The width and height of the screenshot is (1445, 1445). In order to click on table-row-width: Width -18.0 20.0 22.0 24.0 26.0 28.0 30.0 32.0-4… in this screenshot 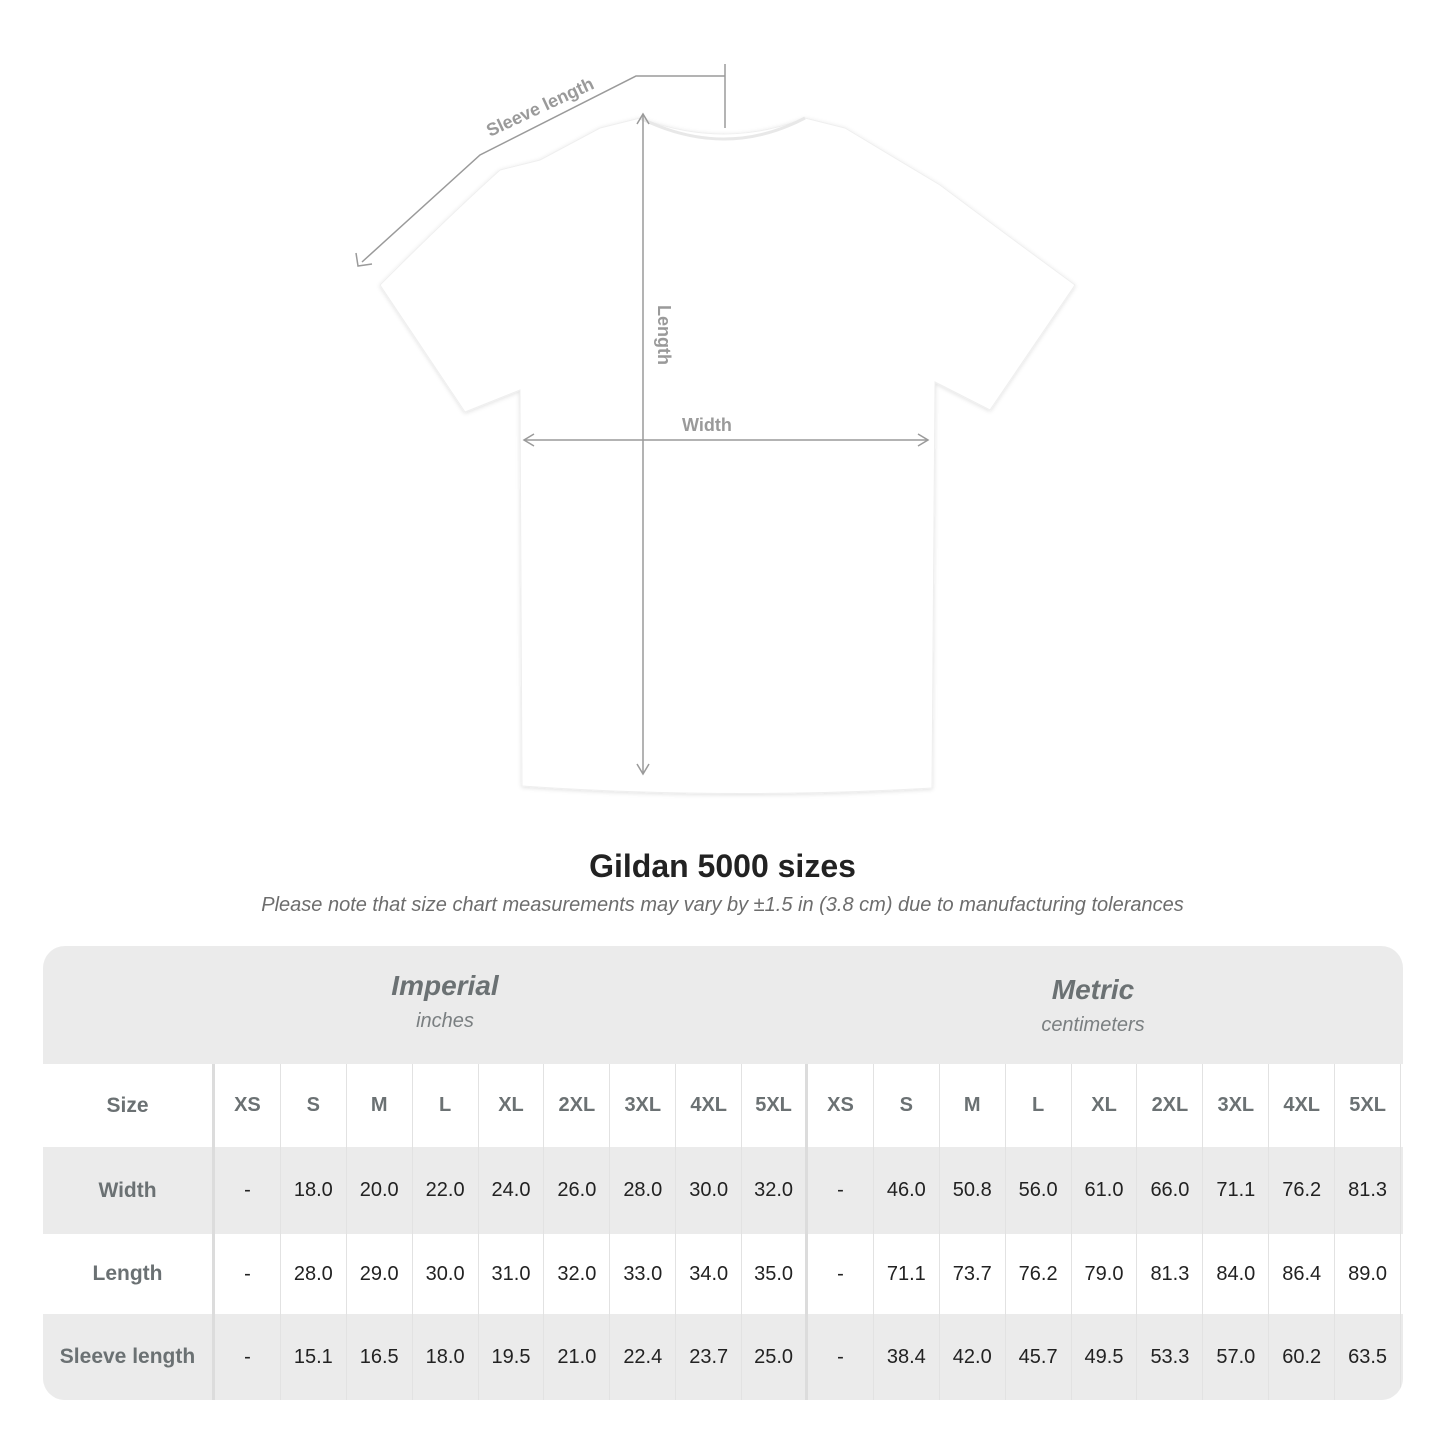, I will do `click(723, 1190)`.